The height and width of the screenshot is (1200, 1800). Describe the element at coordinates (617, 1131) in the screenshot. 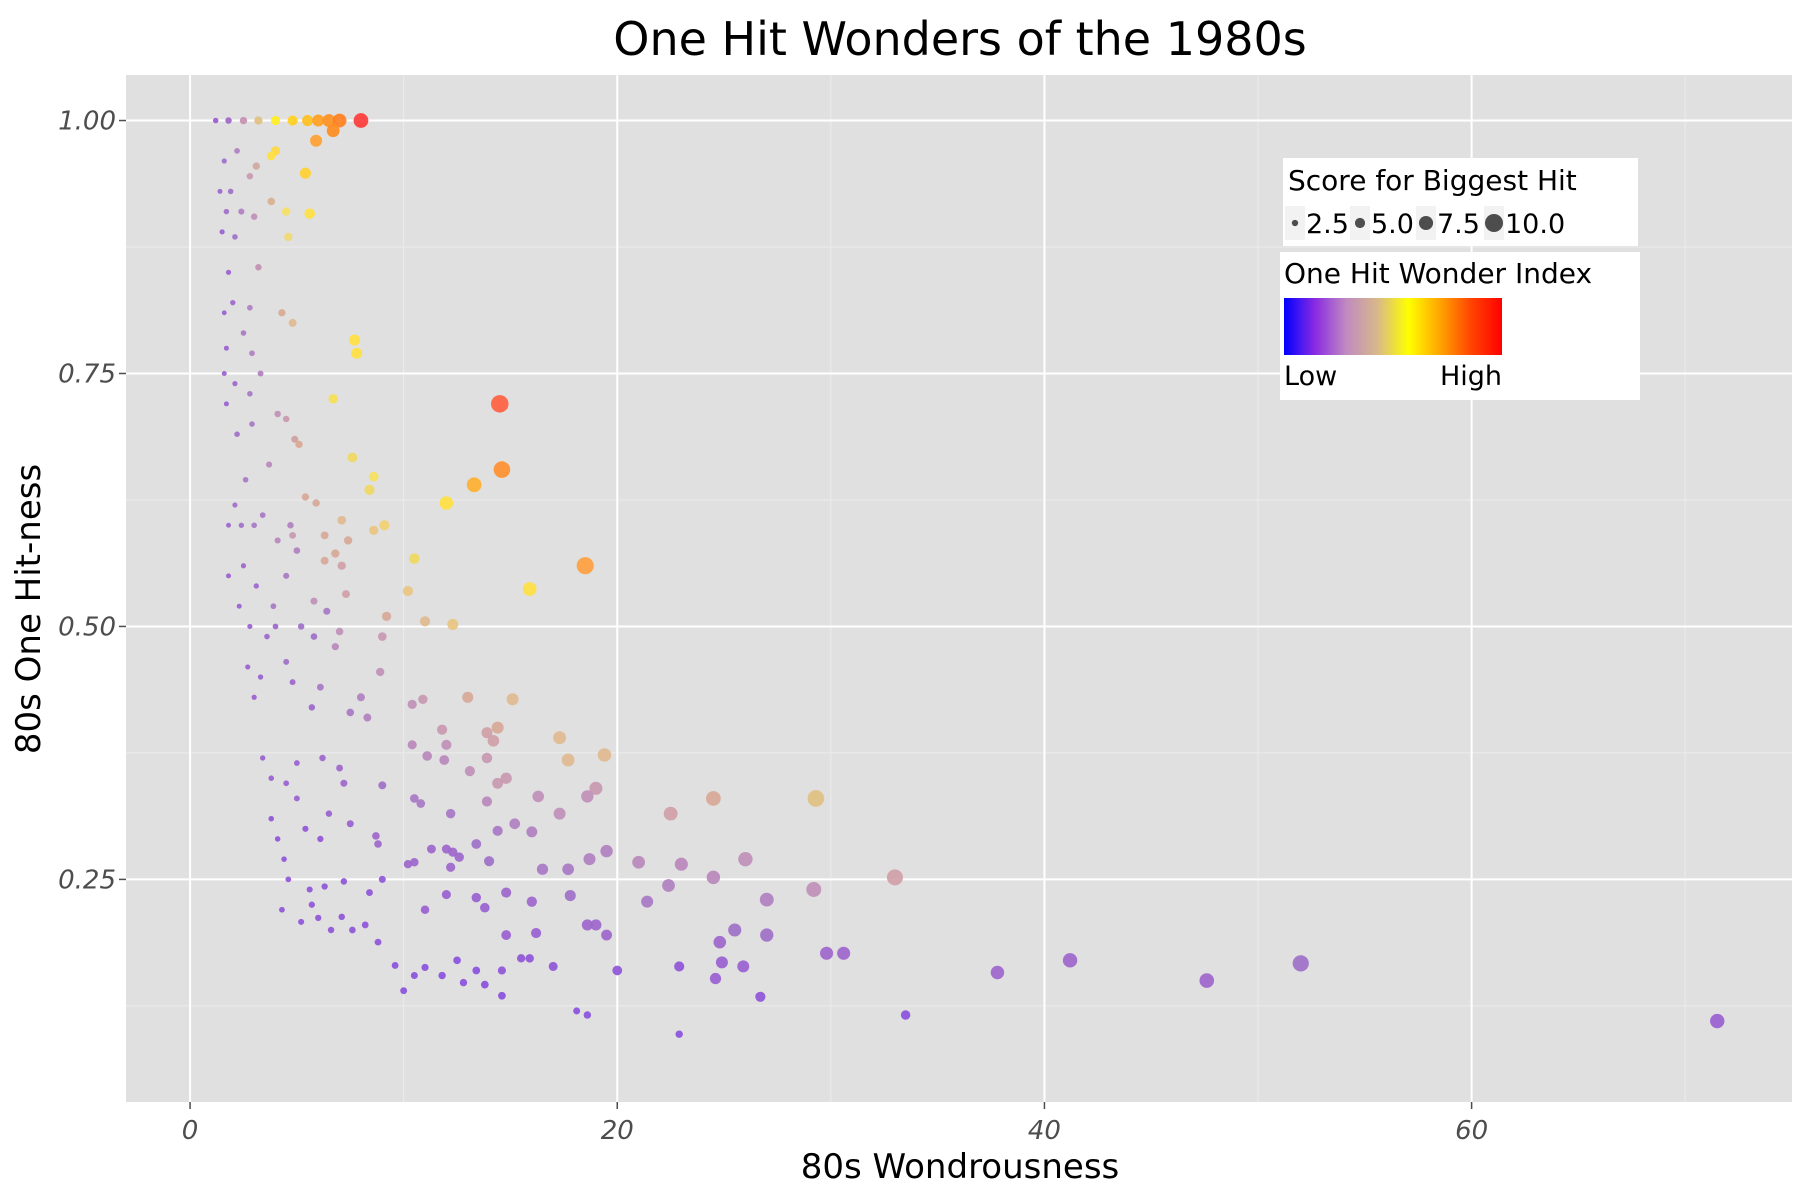

I see `x-tick-label: 20` at that location.